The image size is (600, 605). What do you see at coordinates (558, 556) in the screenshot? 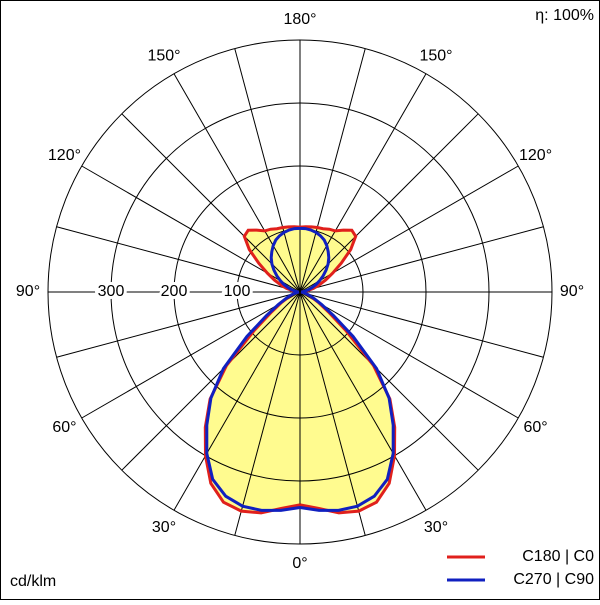
I see `legend-label: C180 | C0` at bounding box center [558, 556].